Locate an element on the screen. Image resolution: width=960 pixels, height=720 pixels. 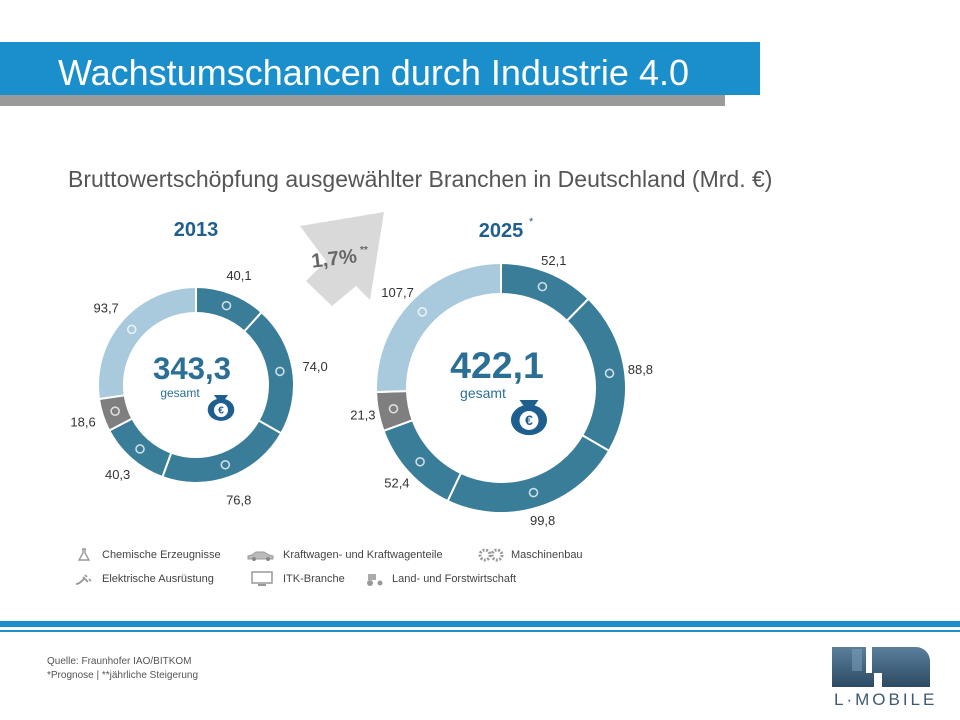
title-bar is located at coordinates (380, 68).